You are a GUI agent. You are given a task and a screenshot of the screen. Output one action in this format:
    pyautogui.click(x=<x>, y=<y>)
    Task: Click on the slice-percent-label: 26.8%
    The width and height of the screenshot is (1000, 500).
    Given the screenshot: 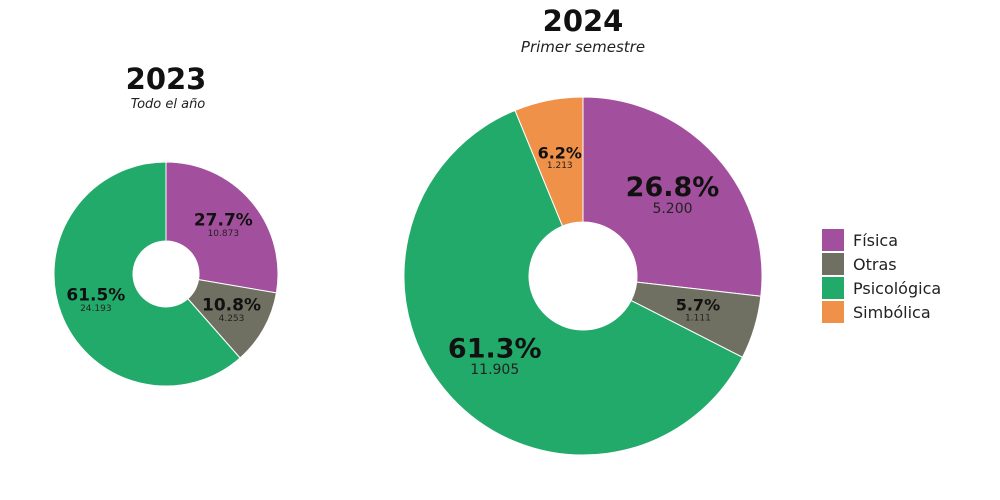 What is the action you would take?
    pyautogui.click(x=673, y=187)
    